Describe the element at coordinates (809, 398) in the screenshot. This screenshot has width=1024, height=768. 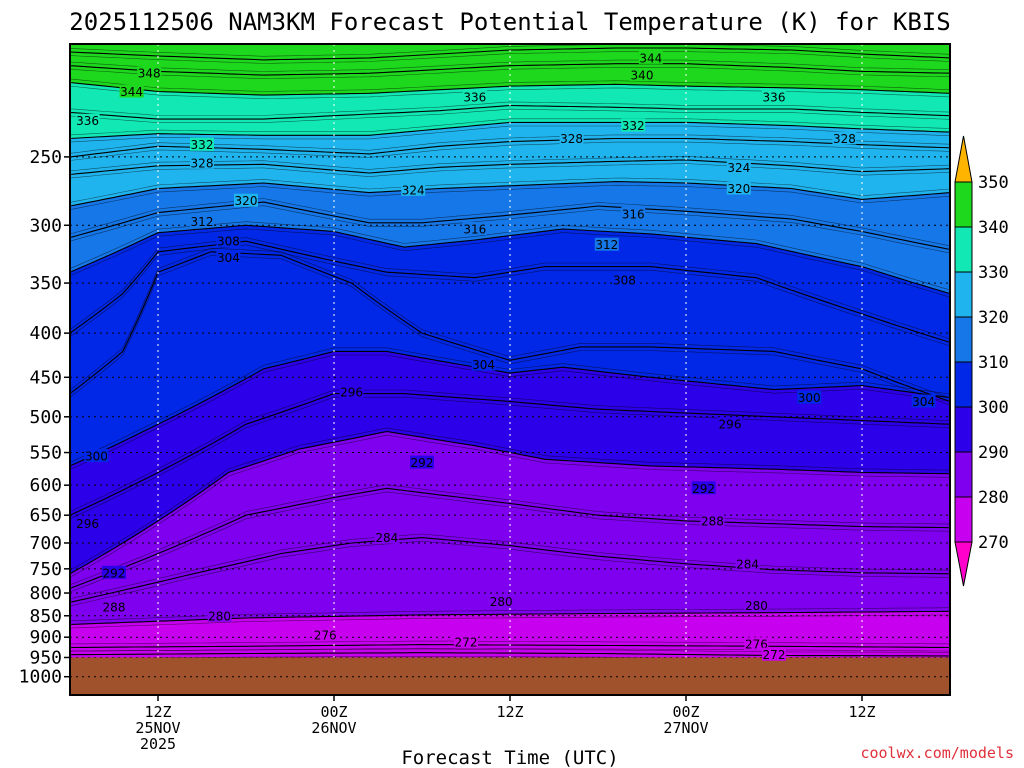
I see `contour-label-text: 300` at that location.